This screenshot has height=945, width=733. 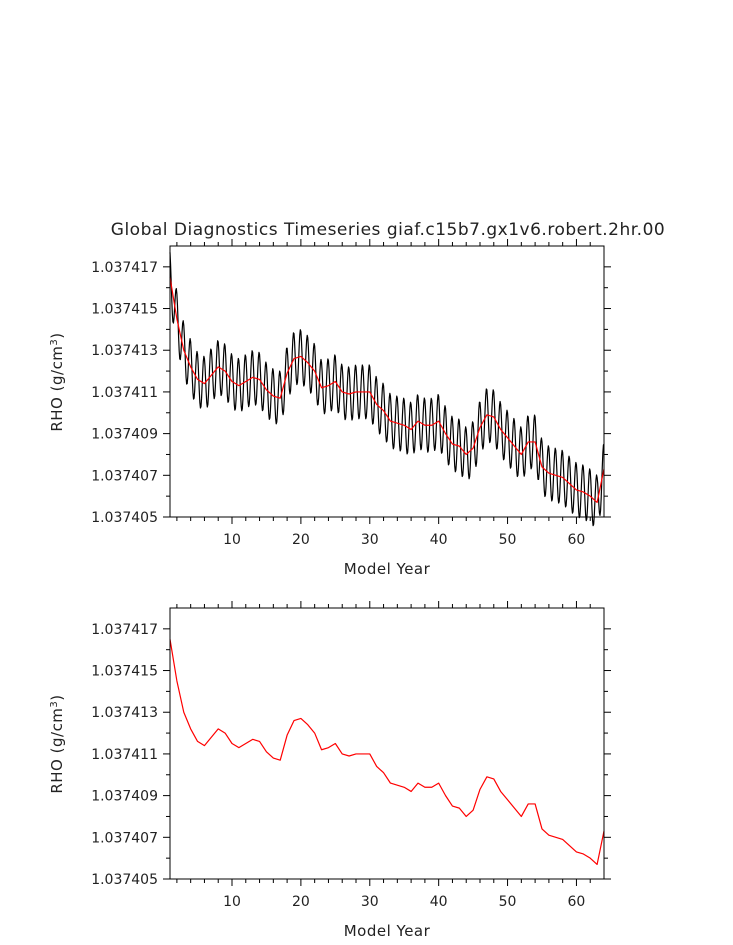 What do you see at coordinates (54, 704) in the screenshot?
I see `bottom-y-axis-label-sup: 3` at bounding box center [54, 704].